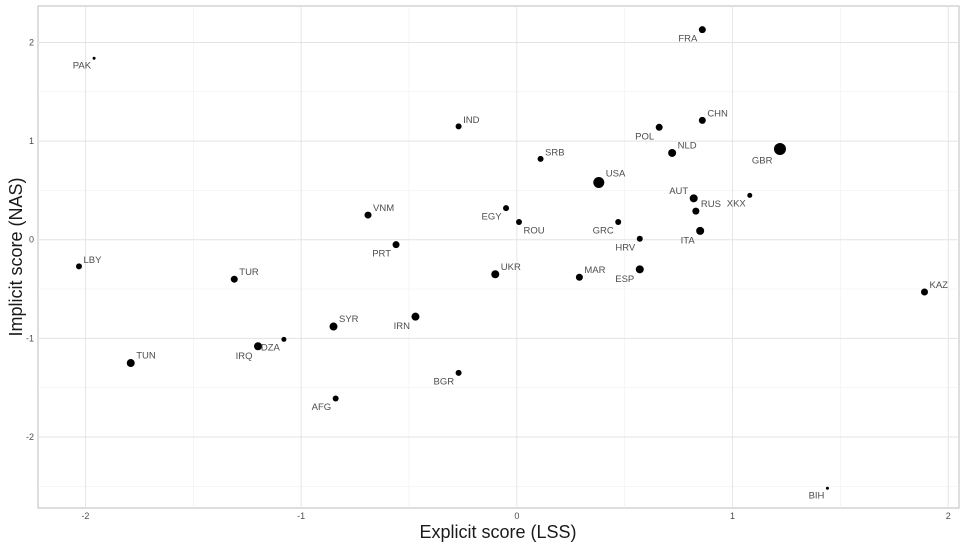 This screenshot has width=960, height=543. I want to click on x-tick-label: 2, so click(948, 516).